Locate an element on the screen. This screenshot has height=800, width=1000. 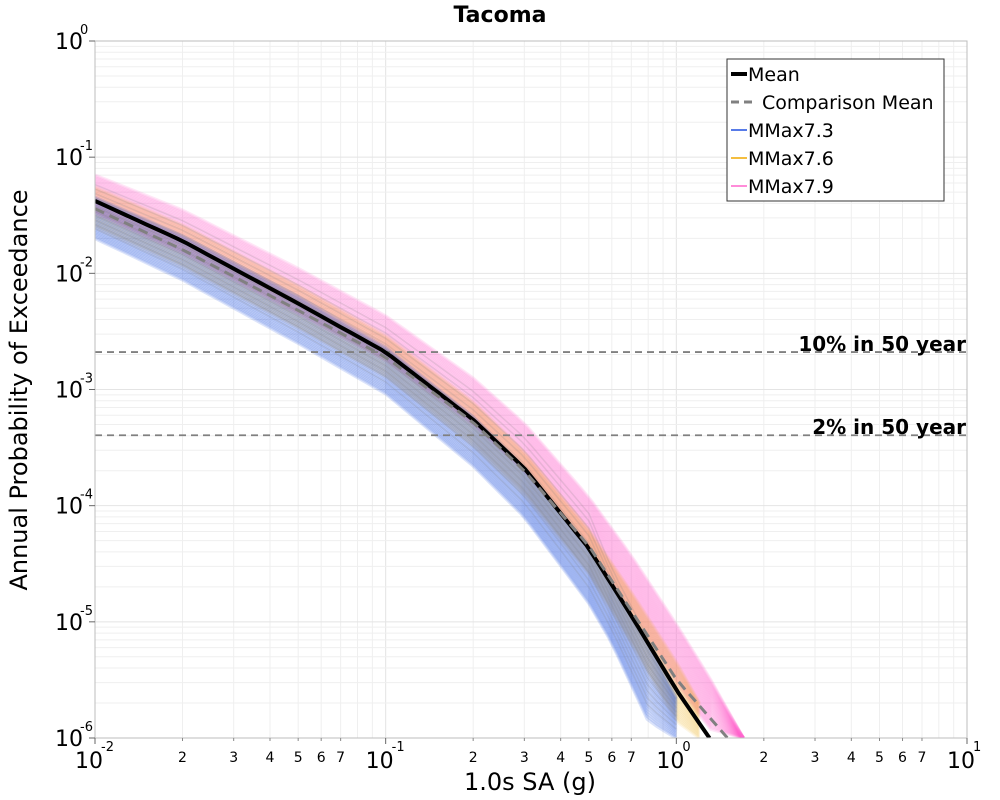
y-tick-label-exp: -6 is located at coordinates (86, 727).